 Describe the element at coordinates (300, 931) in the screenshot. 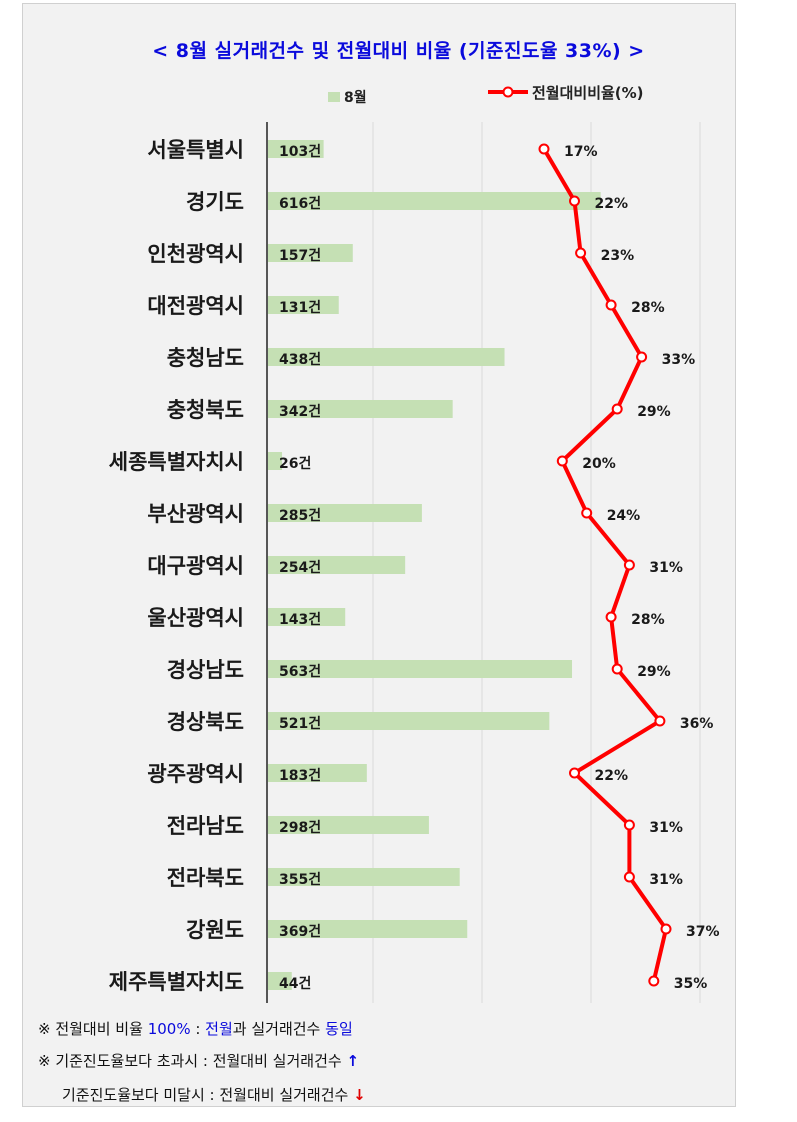

I see `bar-value-label: 369건` at that location.